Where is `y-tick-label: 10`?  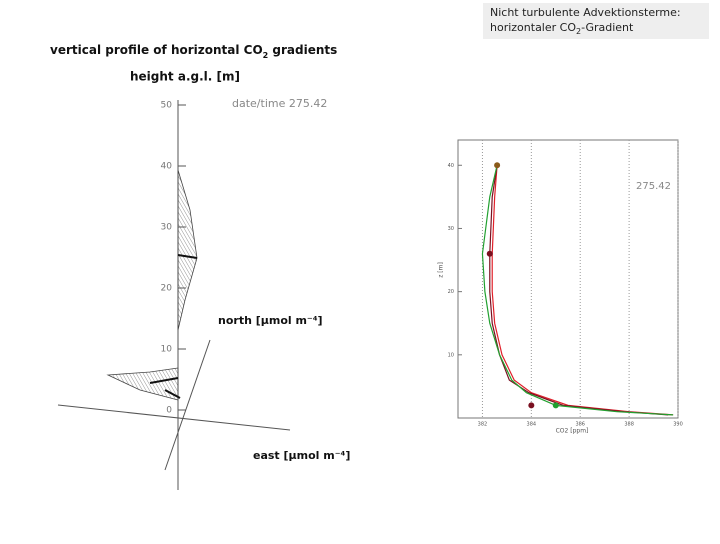 y-tick-label: 10 is located at coordinates (451, 355).